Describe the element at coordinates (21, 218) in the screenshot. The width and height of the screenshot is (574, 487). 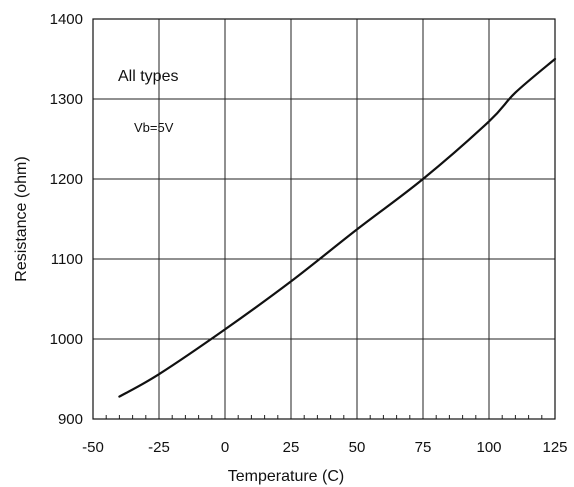
I see `y-axis-title: Resistance (ohm)` at that location.